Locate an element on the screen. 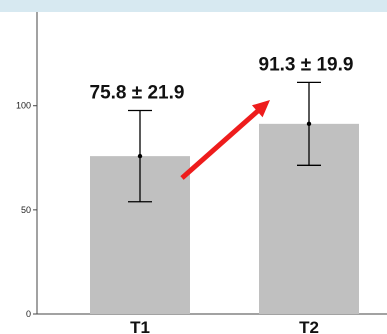  x-tick-label: T2 is located at coordinates (309, 326).